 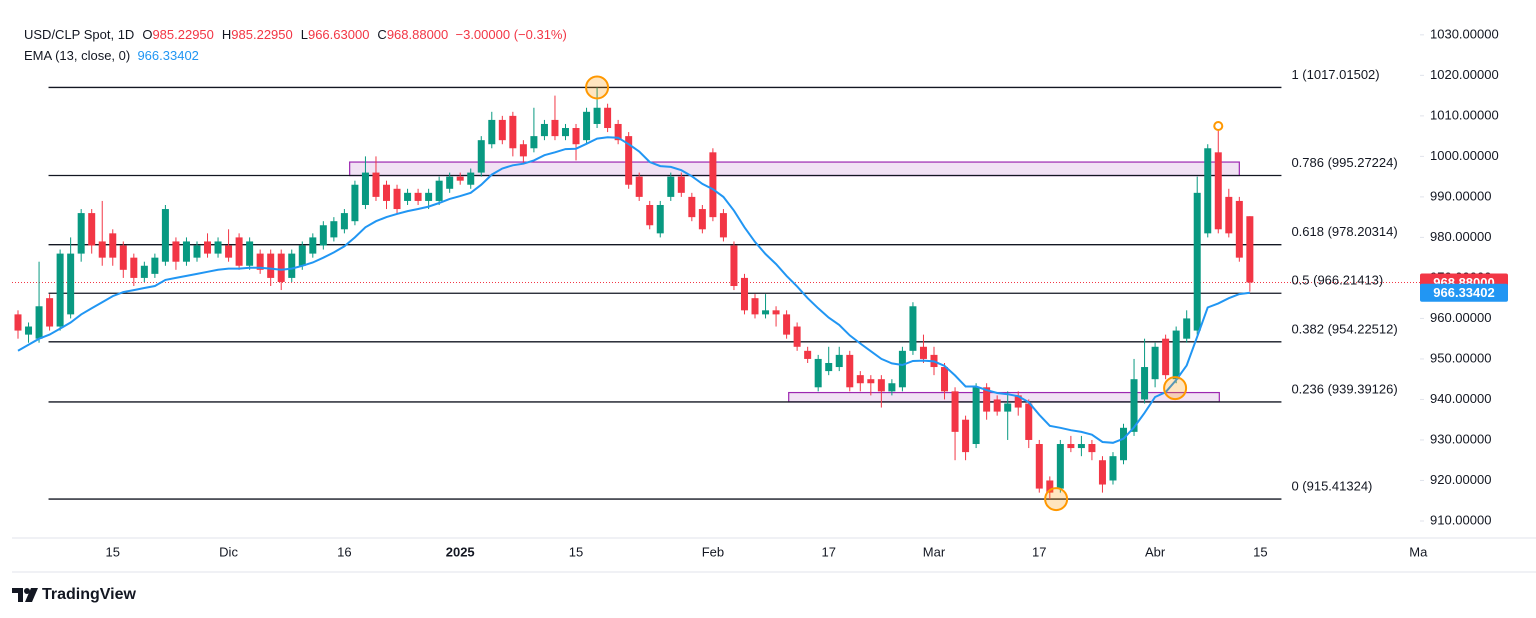 What do you see at coordinates (1460, 479) in the screenshot?
I see `y-tick-label: 920.00000` at bounding box center [1460, 479].